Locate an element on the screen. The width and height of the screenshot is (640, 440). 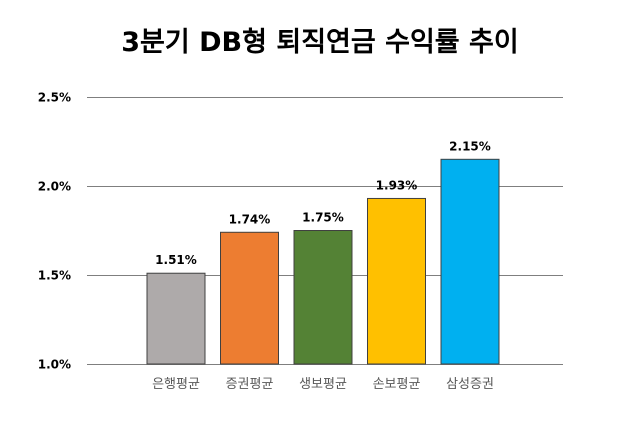
data-label: 1.74% is located at coordinates (250, 219).